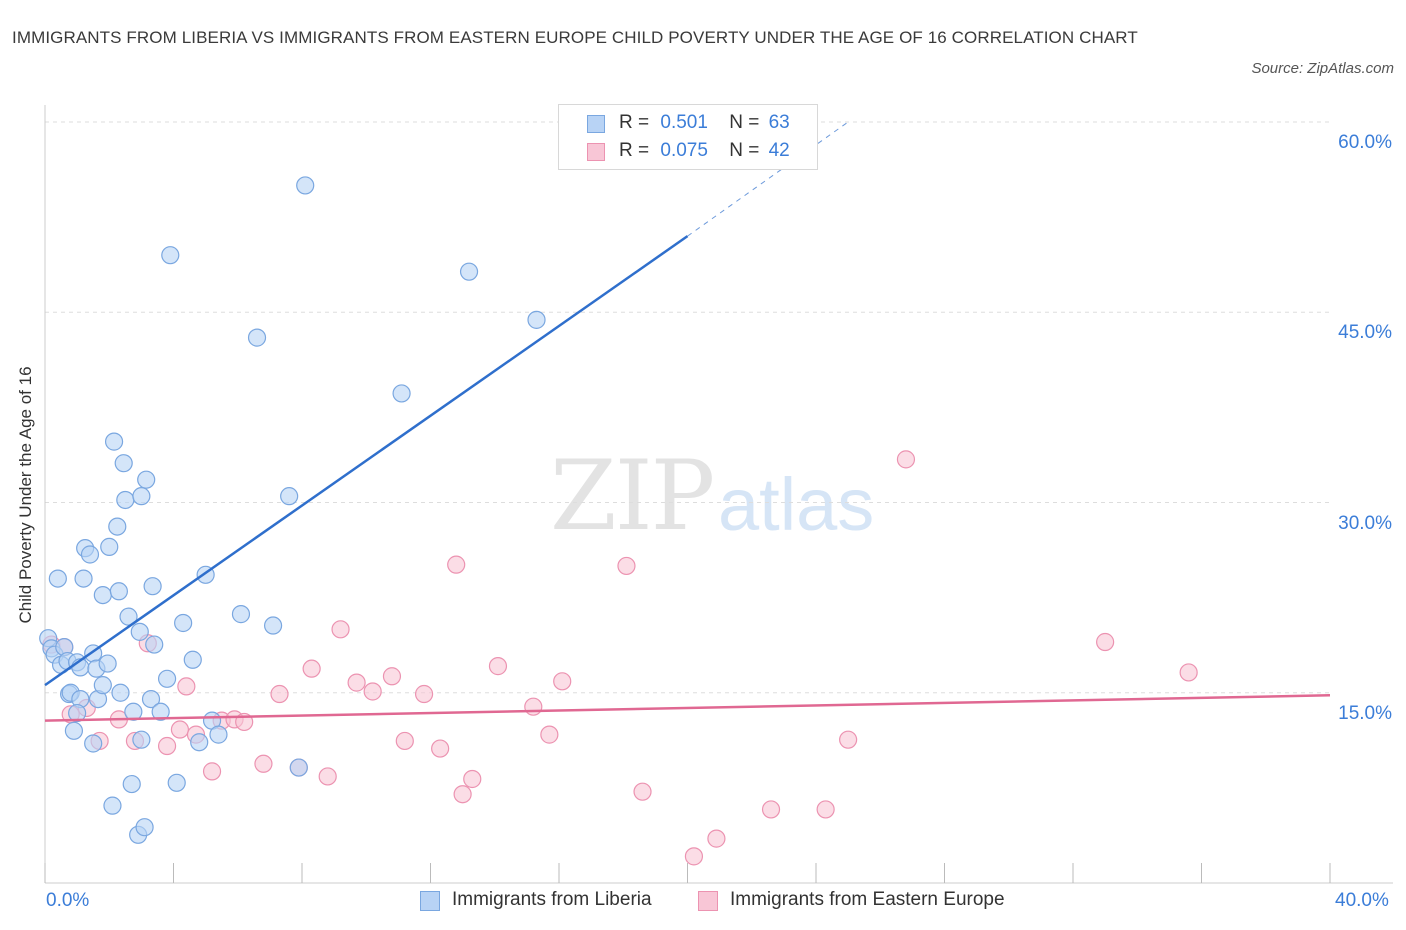  I want to click on y-tick-label-30: 30.0%, so click(1365, 523).